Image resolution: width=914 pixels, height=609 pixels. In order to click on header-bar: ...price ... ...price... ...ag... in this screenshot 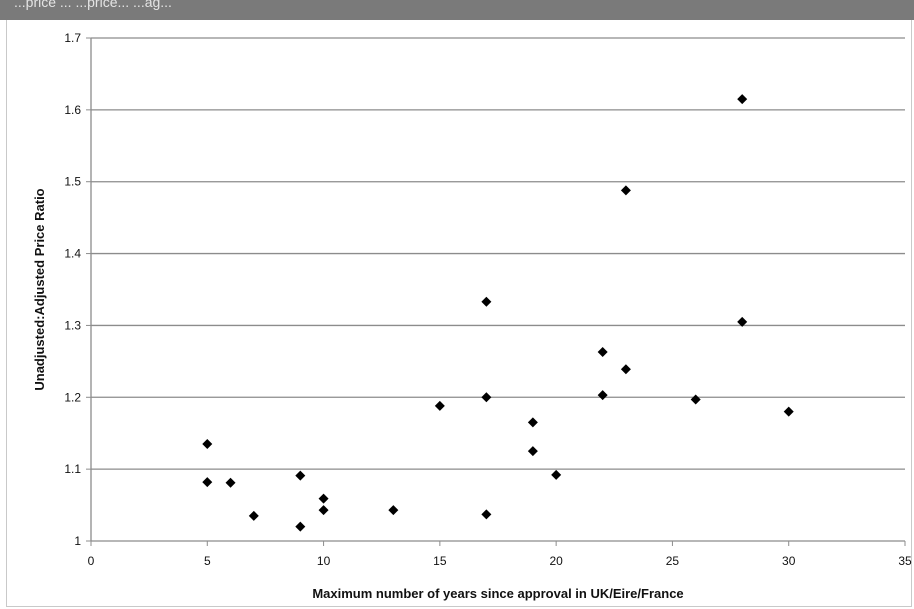, I will do `click(457, 10)`.